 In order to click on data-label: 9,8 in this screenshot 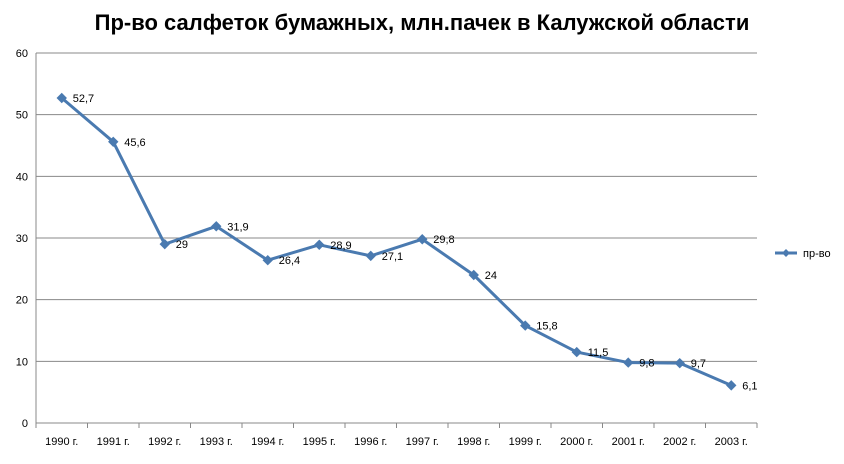, I will do `click(646, 364)`.